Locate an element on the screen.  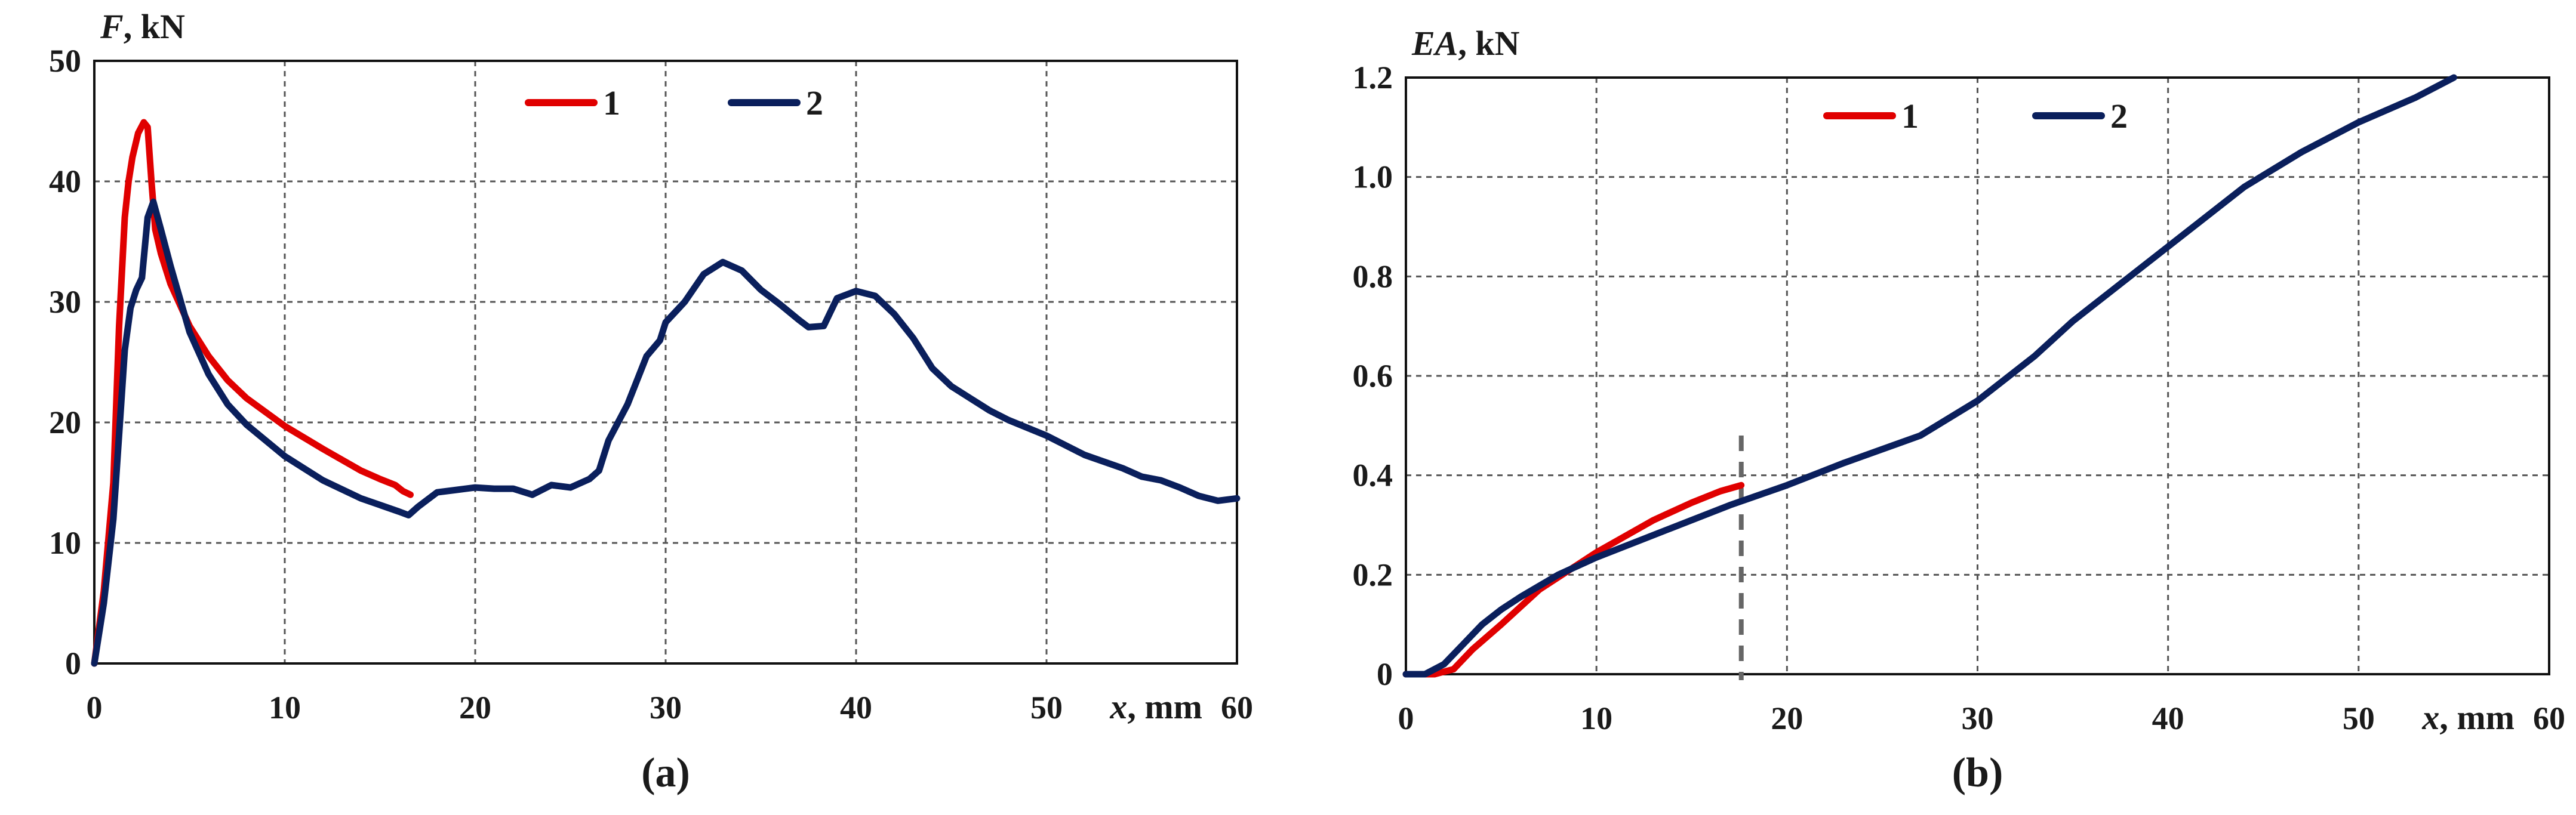
chart1-legend-label-2: 2 is located at coordinates (814, 103).